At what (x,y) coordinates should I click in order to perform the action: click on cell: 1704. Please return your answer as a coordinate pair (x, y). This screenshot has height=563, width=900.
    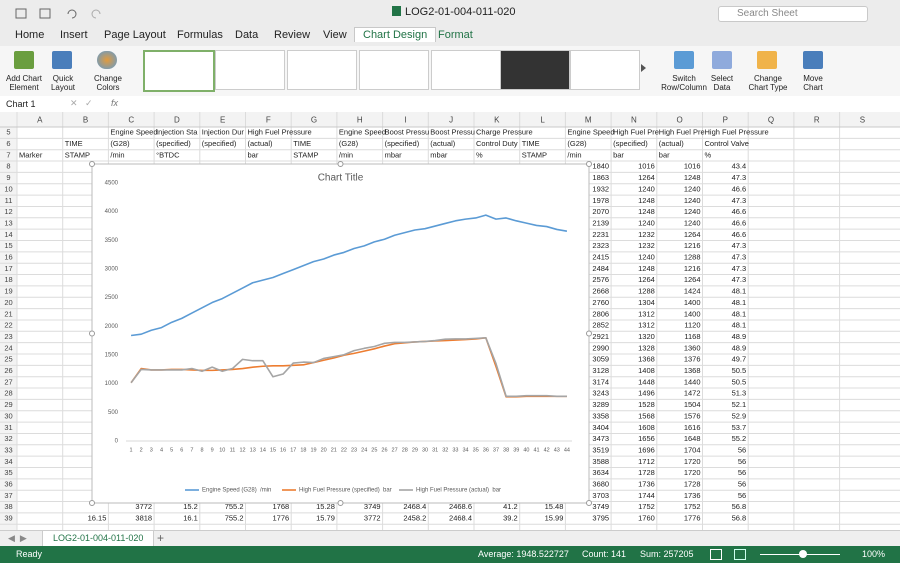
    Looking at the image, I should click on (692, 449).